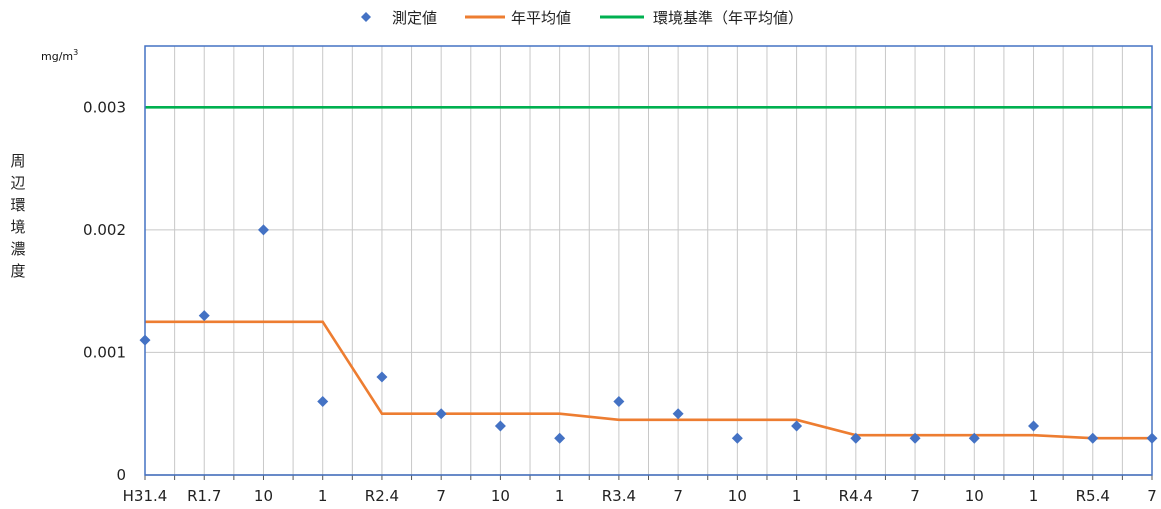 The height and width of the screenshot is (509, 1161). I want to click on legend-label-measured: 測定値, so click(414, 18).